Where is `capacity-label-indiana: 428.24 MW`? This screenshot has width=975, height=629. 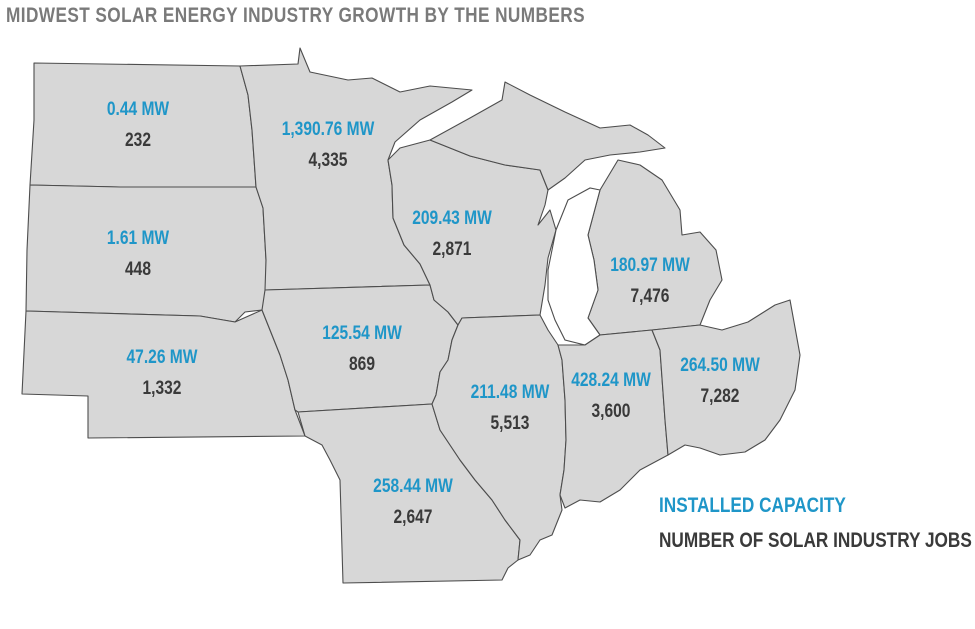
capacity-label-indiana: 428.24 MW is located at coordinates (611, 380).